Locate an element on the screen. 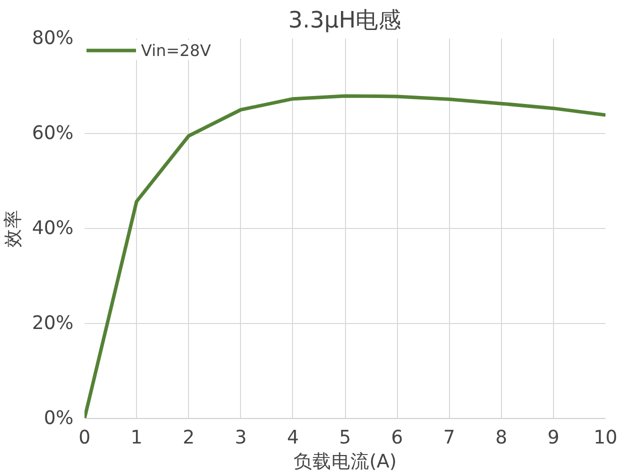 The height and width of the screenshot is (475, 620). x-tick-label: 7 is located at coordinates (449, 438).